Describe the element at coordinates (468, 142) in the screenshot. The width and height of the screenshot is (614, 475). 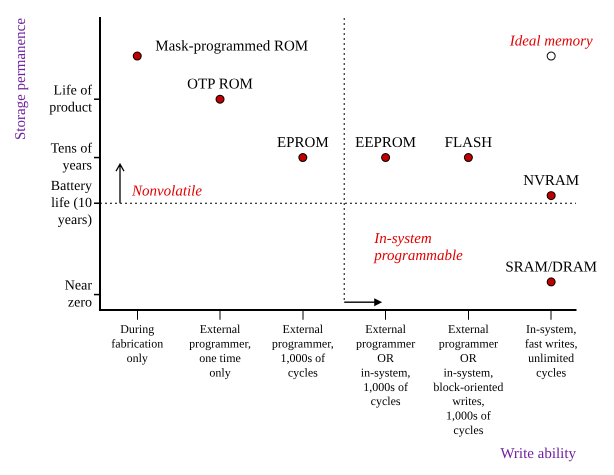
I see `annotation: FLASH` at that location.